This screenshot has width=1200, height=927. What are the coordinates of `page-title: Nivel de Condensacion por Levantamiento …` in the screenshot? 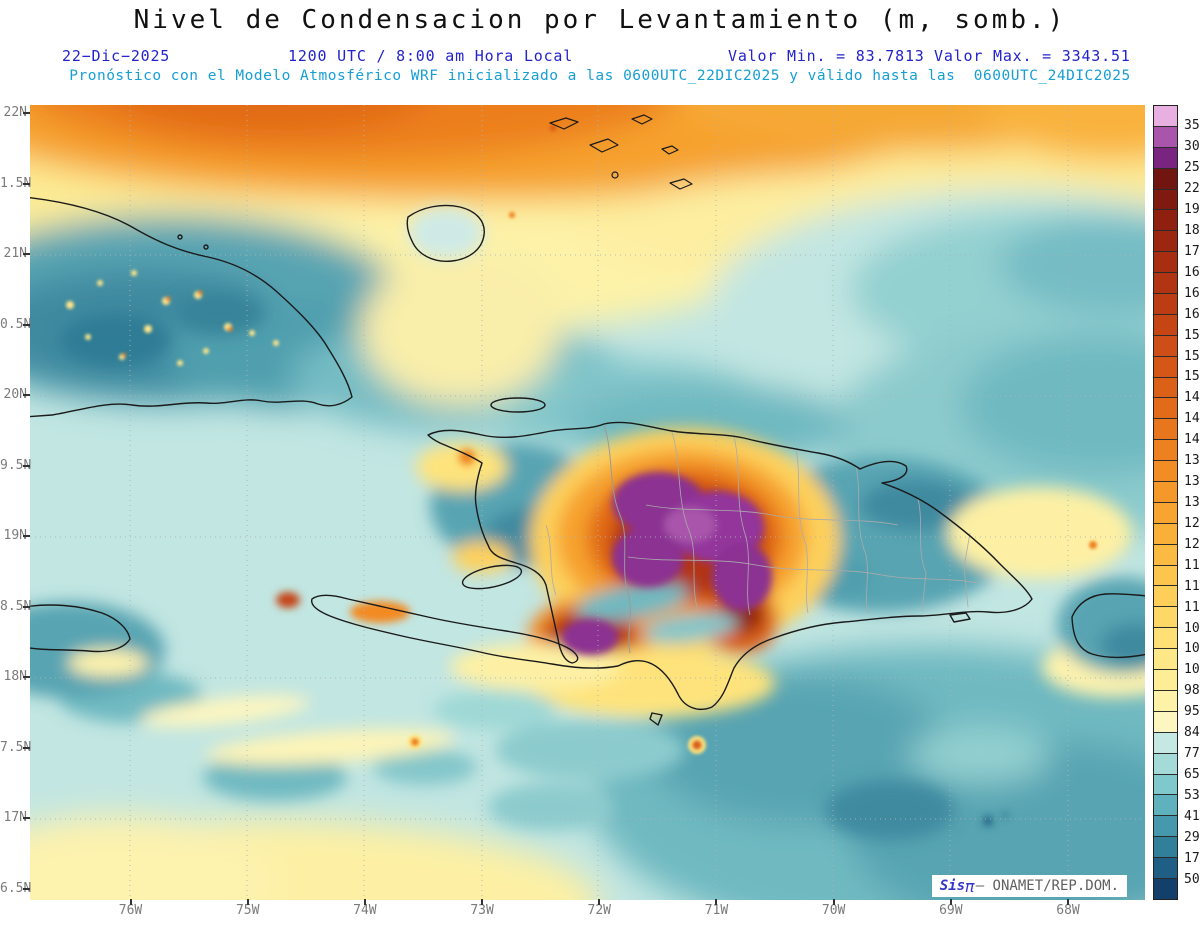 It's located at (600, 20).